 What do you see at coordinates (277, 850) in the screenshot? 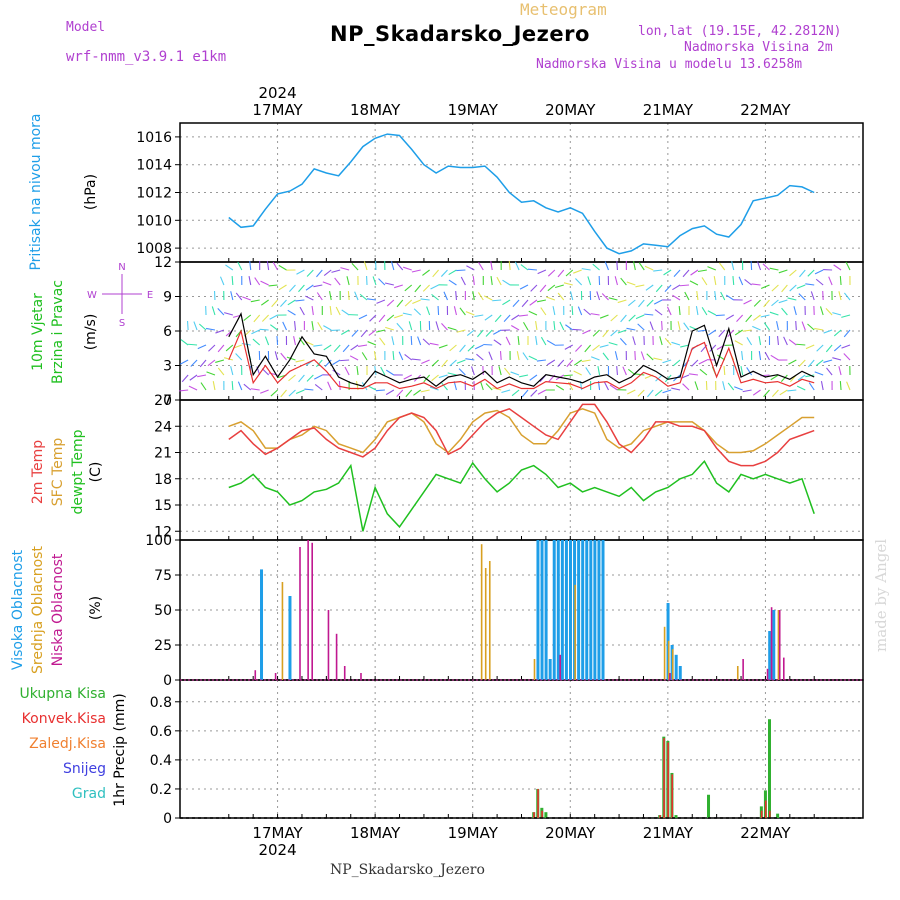
I see `year-label-bottom: 2024` at bounding box center [277, 850].